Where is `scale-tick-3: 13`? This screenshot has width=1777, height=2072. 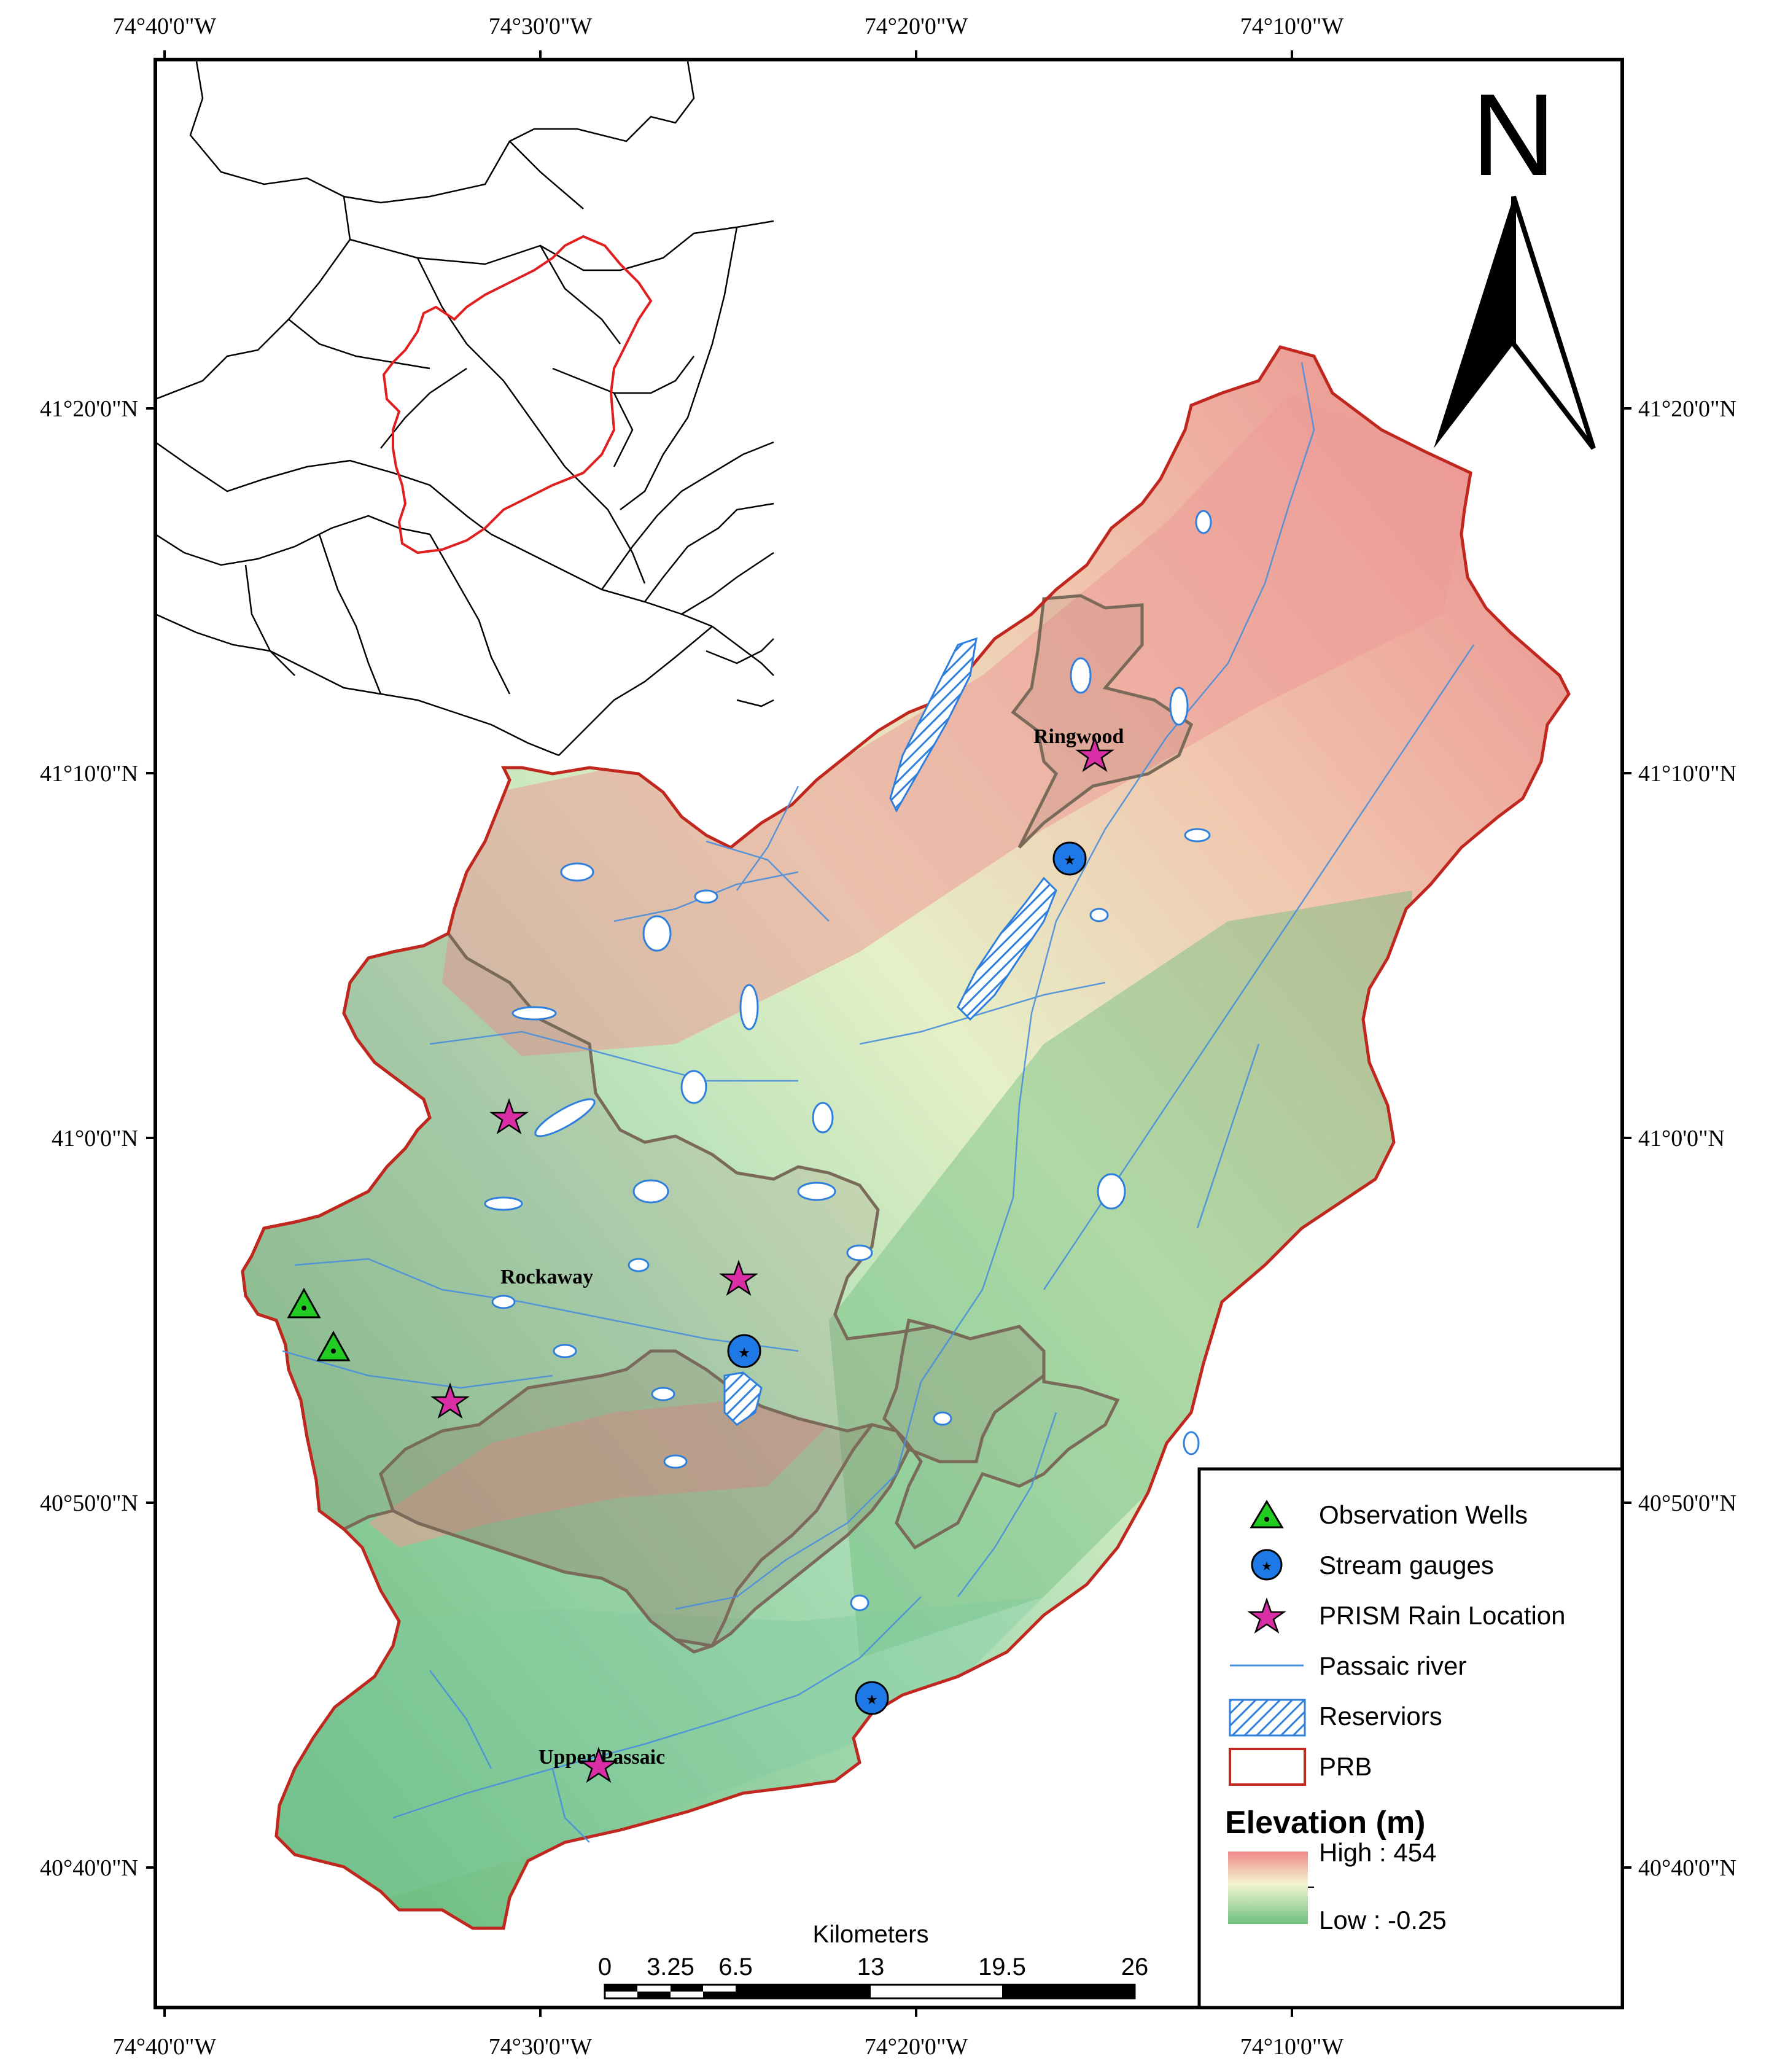
scale-tick-3: 13 is located at coordinates (871, 1966).